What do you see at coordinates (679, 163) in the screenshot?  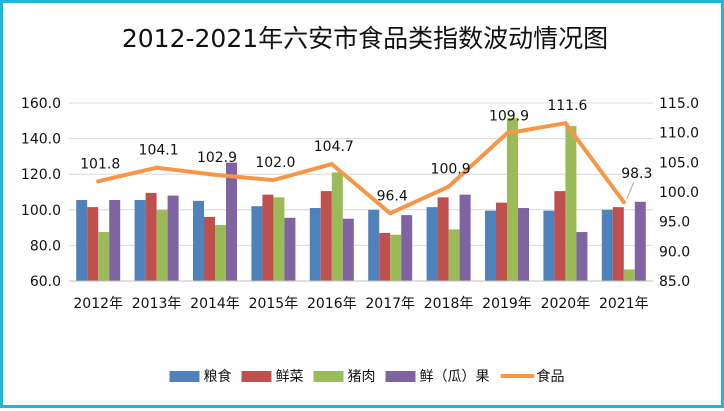 I see `y-right-tick-label: 105.0` at bounding box center [679, 163].